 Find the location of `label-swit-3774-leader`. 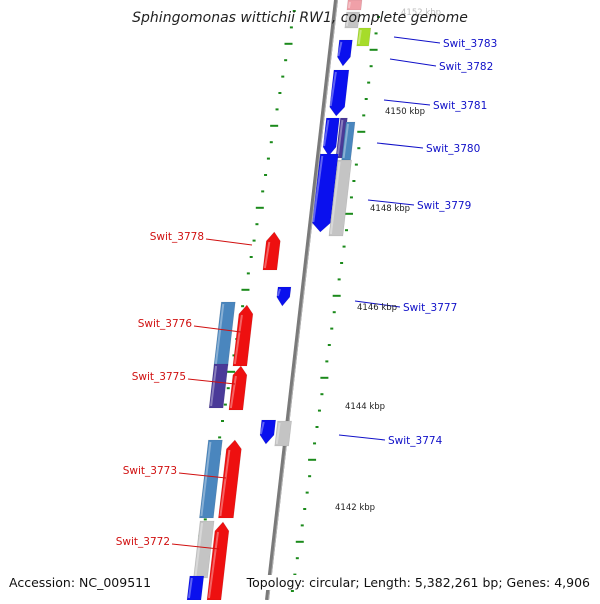

label-swit-3774-leader is located at coordinates (362, 437).